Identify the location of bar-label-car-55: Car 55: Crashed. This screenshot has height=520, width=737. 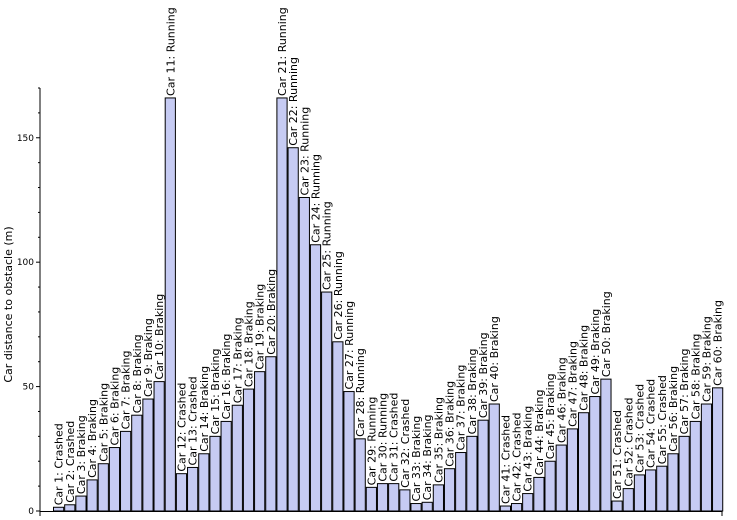
(662, 419).